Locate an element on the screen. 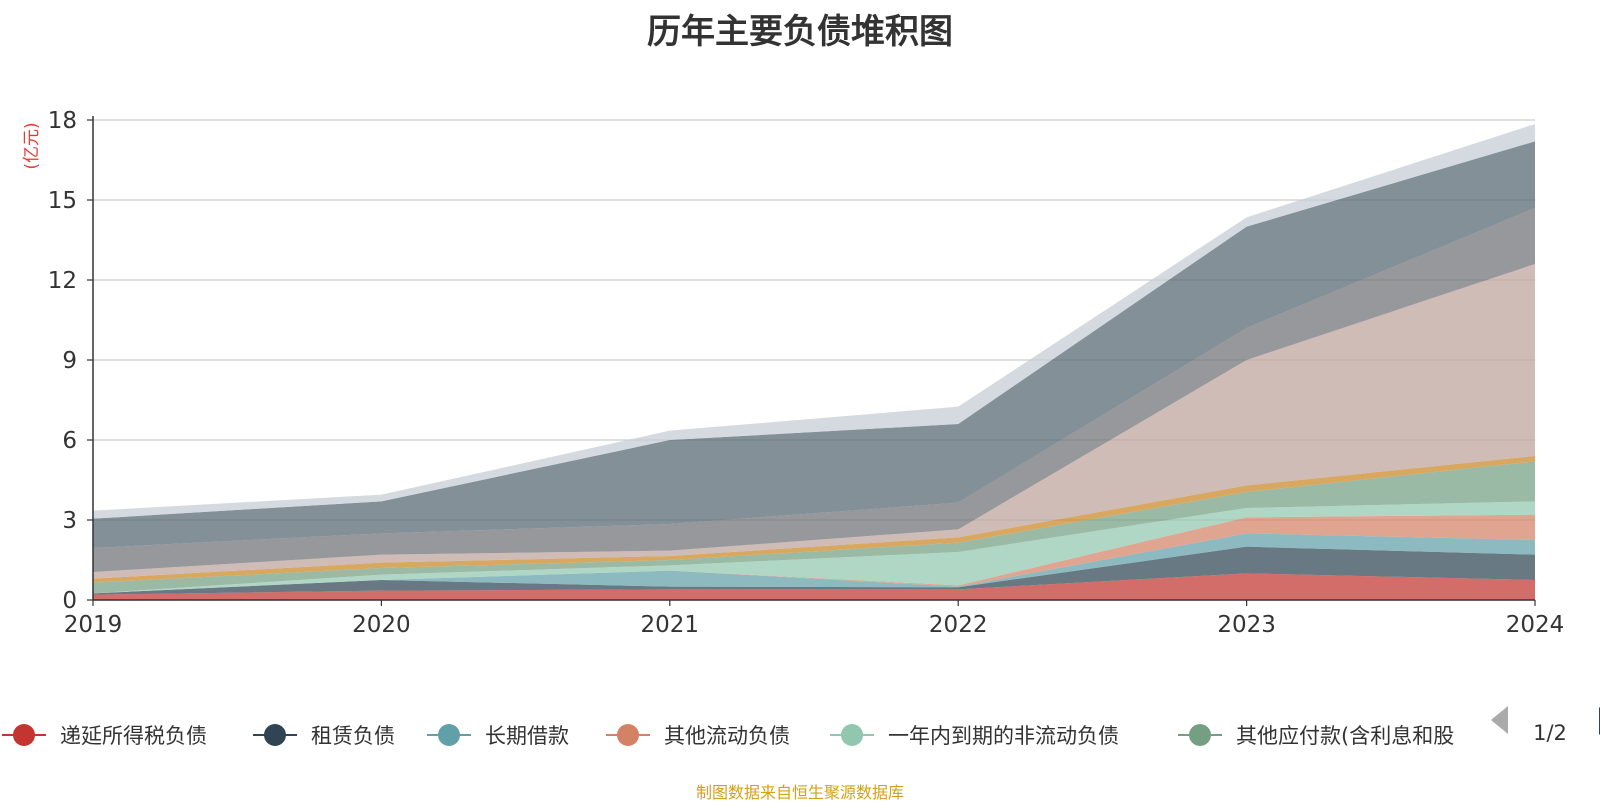 The width and height of the screenshot is (1600, 803). legend-label: 一年内到期的非流动负债 is located at coordinates (1003, 736).